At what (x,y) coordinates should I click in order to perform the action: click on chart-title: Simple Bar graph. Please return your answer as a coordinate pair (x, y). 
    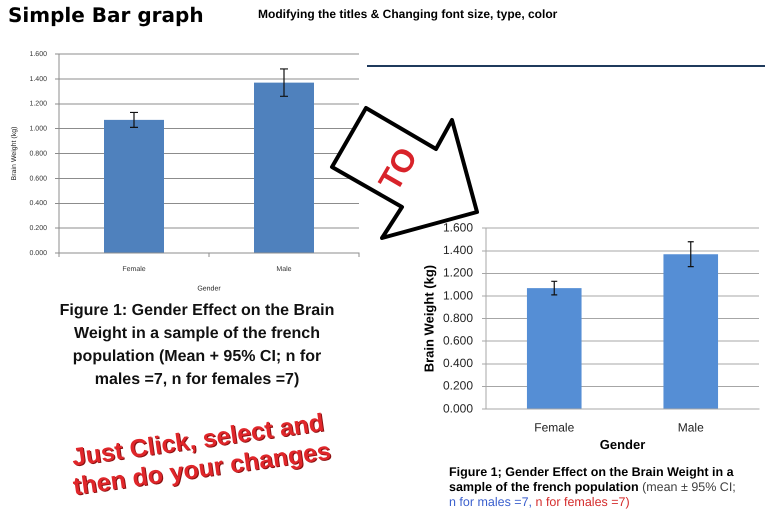
    Looking at the image, I should click on (106, 15).